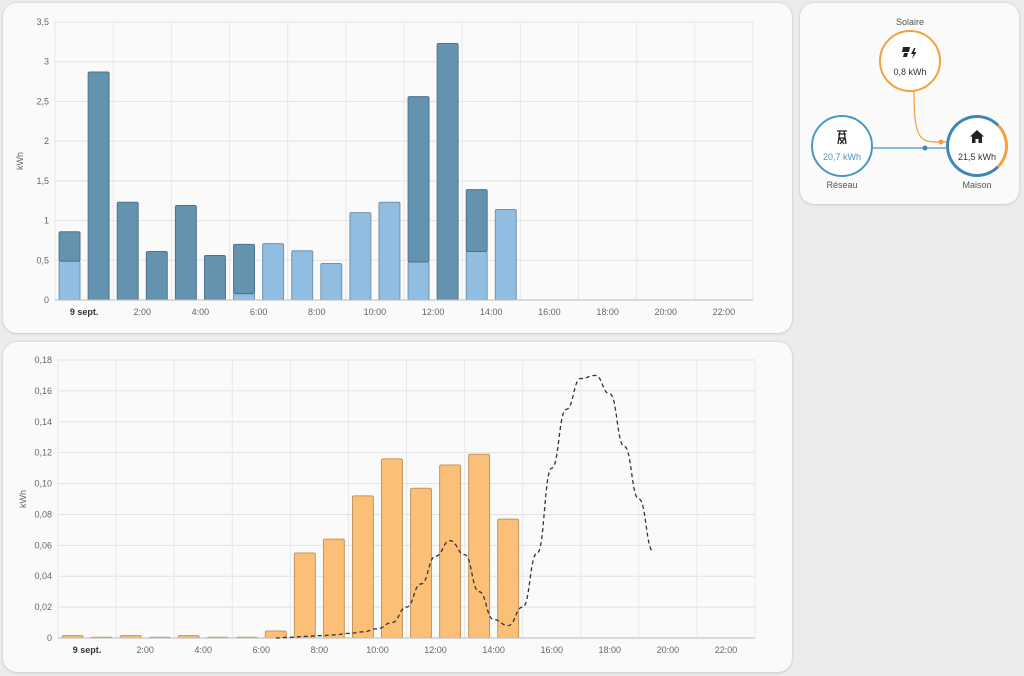 Image resolution: width=1024 pixels, height=676 pixels. What do you see at coordinates (925, 148) in the screenshot?
I see `grid-flow-dot` at bounding box center [925, 148].